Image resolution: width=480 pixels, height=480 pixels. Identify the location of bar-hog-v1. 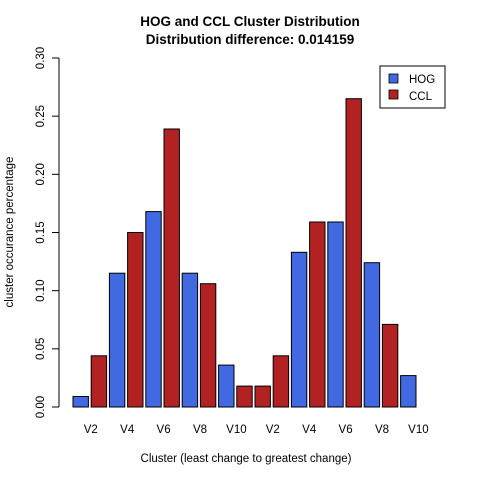
(80, 402).